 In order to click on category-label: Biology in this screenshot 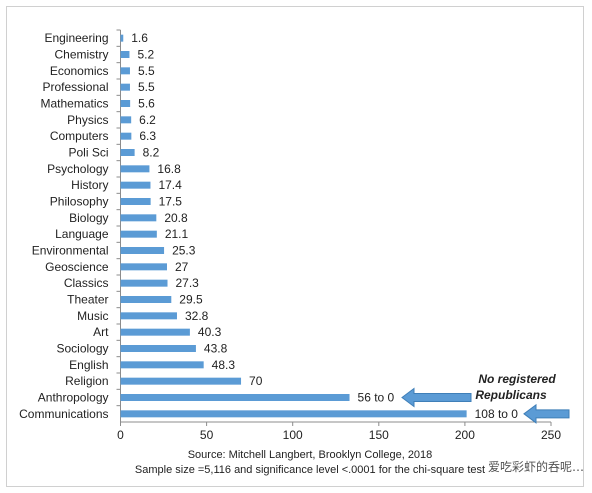, I will do `click(88, 218)`.